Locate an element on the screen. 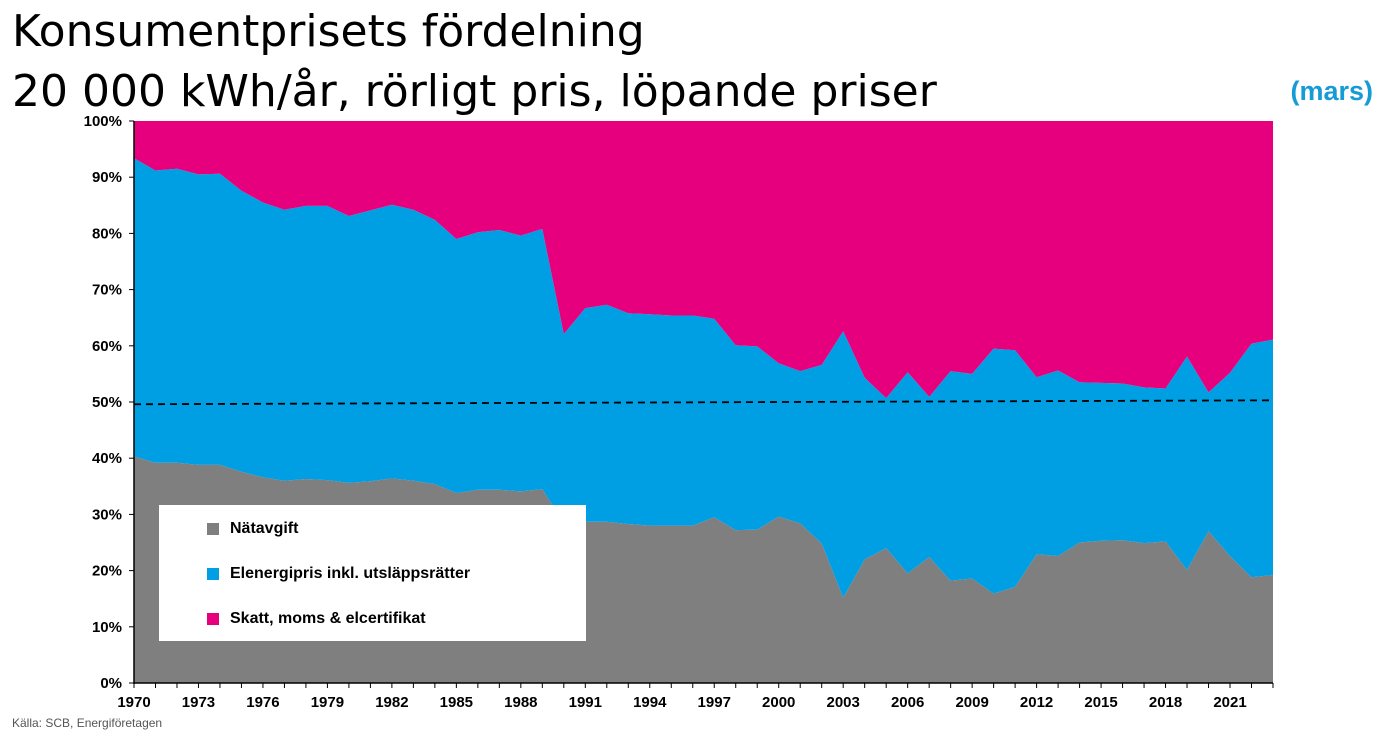 The width and height of the screenshot is (1381, 736). x-tick-label: 1991 is located at coordinates (585, 702).